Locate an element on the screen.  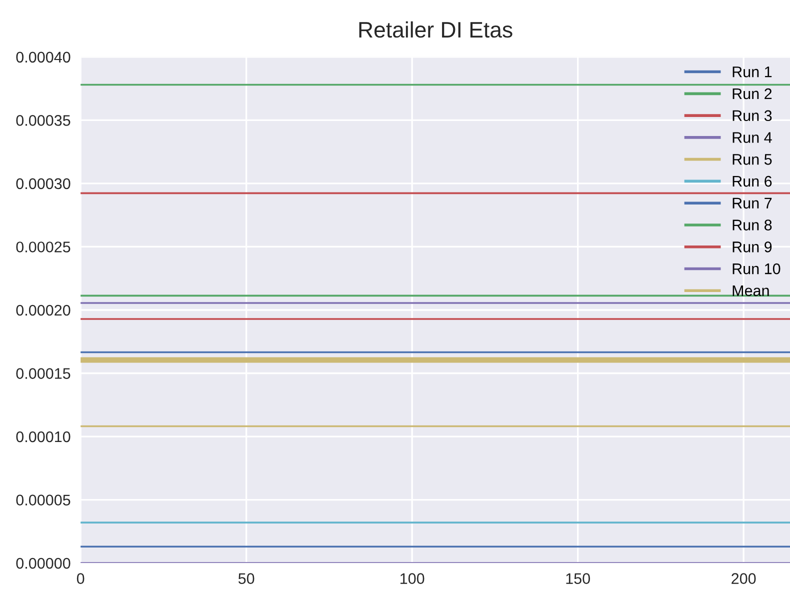
x-tick-label: 150 is located at coordinates (578, 578).